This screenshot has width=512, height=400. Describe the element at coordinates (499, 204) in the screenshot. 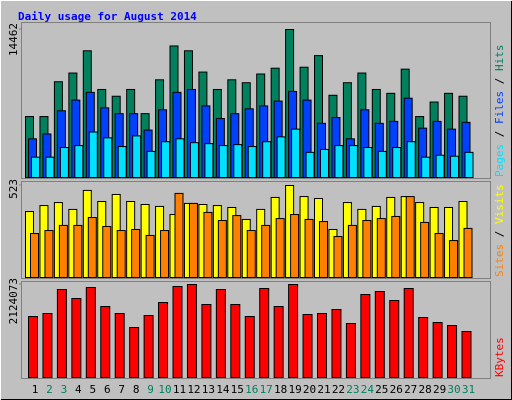

I see `legend-entry: Visits` at that location.